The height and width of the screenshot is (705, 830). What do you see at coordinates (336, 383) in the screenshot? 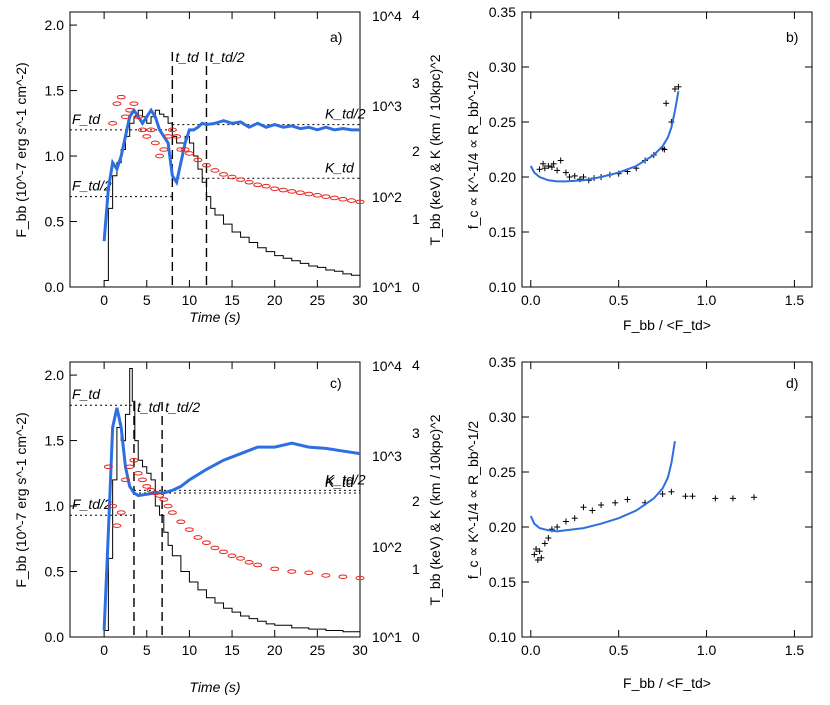
I see `panel-c-label: c)` at bounding box center [336, 383].